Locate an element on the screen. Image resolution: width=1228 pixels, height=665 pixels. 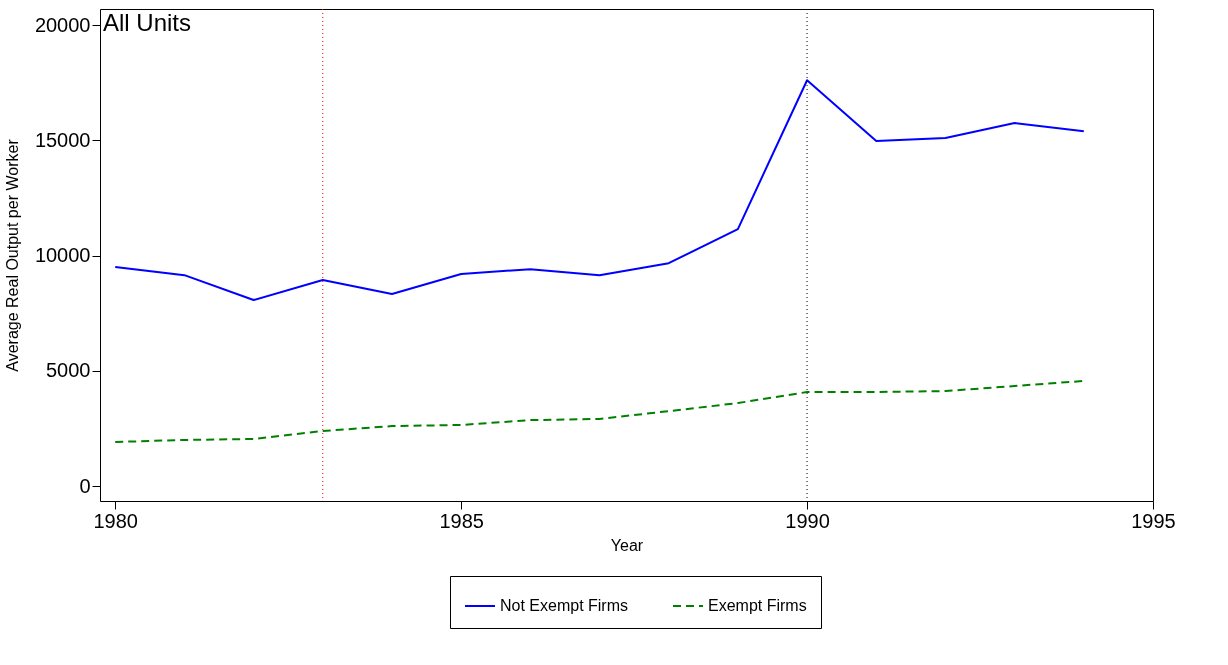
legend-label: Exempt Firms is located at coordinates (757, 605).